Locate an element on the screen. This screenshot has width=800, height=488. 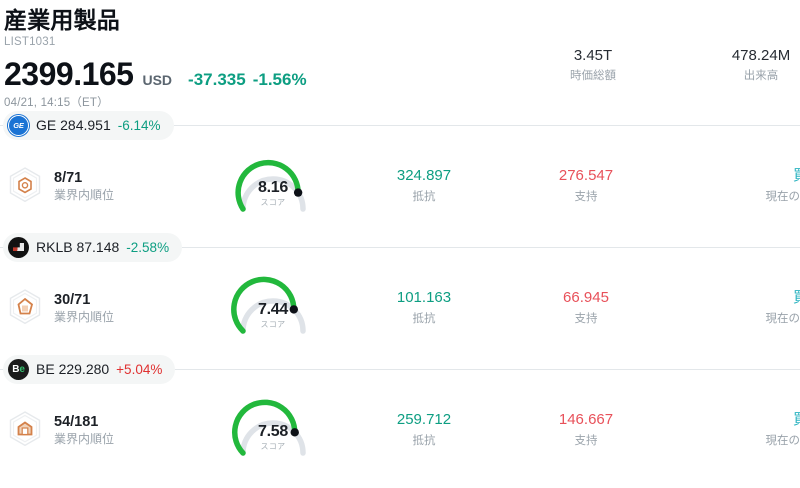
stock-change-percent: -2.58% is located at coordinates (148, 247).